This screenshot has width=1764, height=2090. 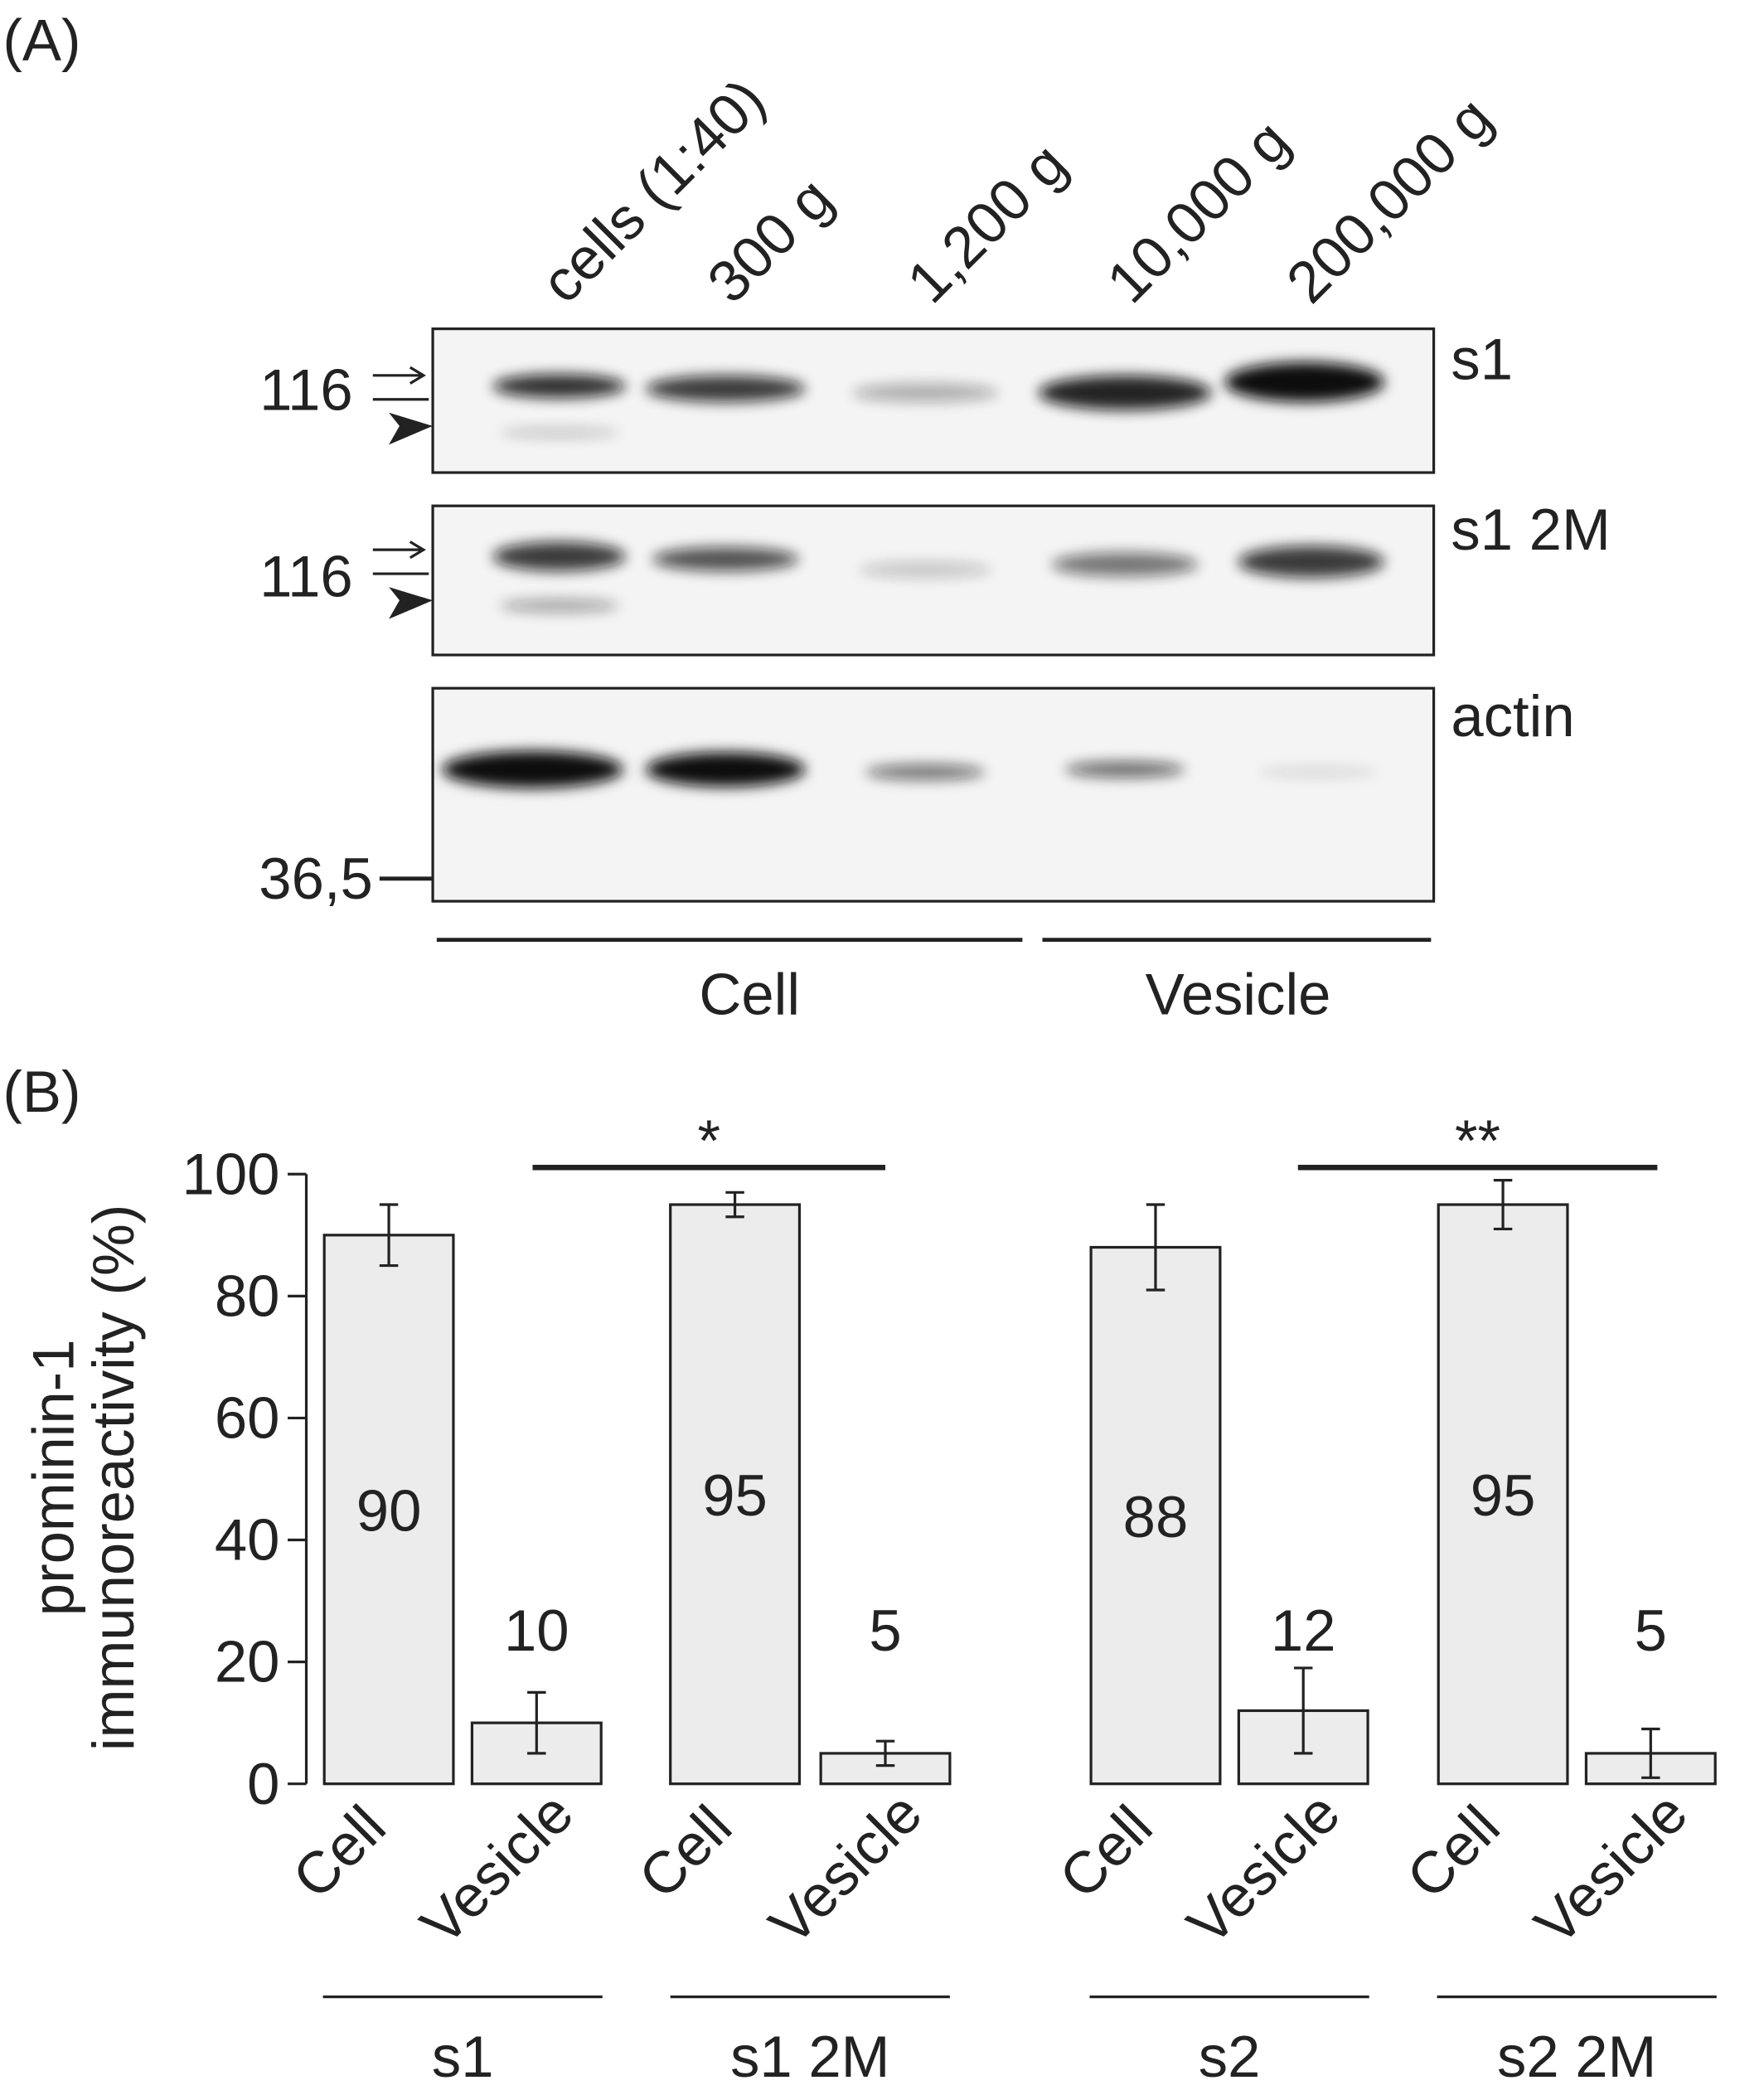 I want to click on group-label: s2 2M, so click(x=1576, y=2056).